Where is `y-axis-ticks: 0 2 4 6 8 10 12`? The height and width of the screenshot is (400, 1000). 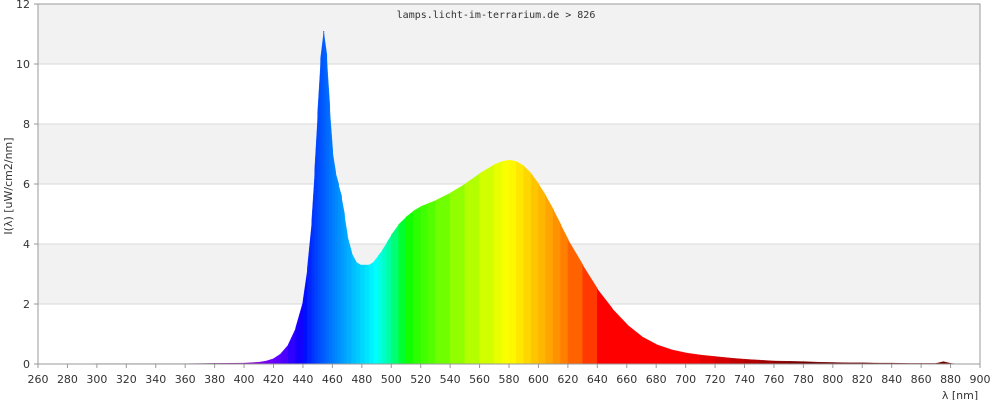 y-axis-ticks: 0 2 4 6 8 10 12 is located at coordinates (27, 185).